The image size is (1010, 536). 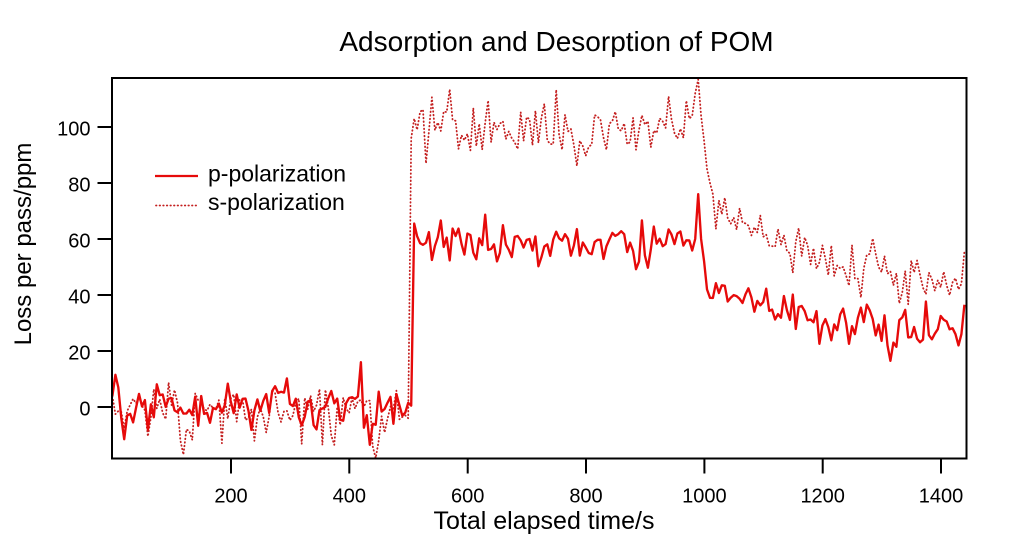 What do you see at coordinates (79, 186) in the screenshot?
I see `svg-text: 80` at bounding box center [79, 186].